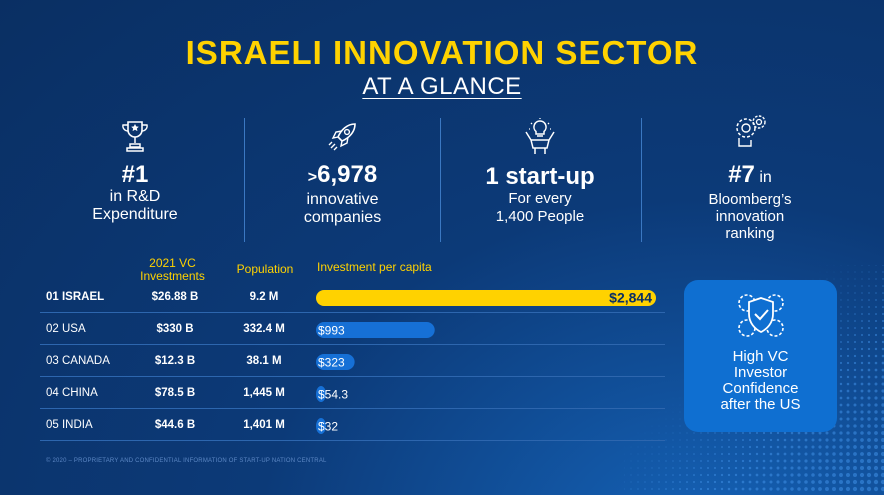  What do you see at coordinates (540, 198) in the screenshot?
I see `stat-label-line1: For every` at bounding box center [540, 198].